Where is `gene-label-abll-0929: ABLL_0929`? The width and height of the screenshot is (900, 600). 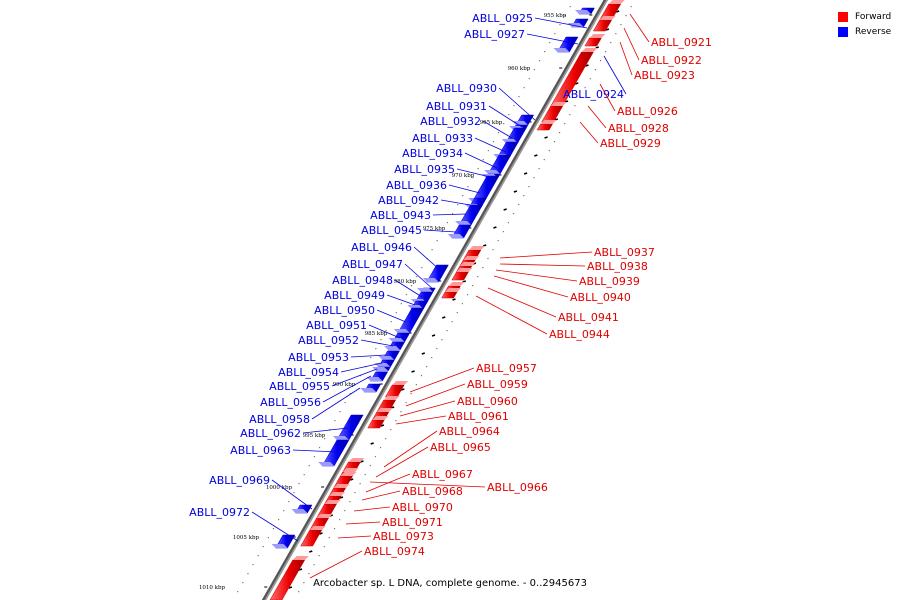 gene-label-abll-0929: ABLL_0929 is located at coordinates (630, 143).